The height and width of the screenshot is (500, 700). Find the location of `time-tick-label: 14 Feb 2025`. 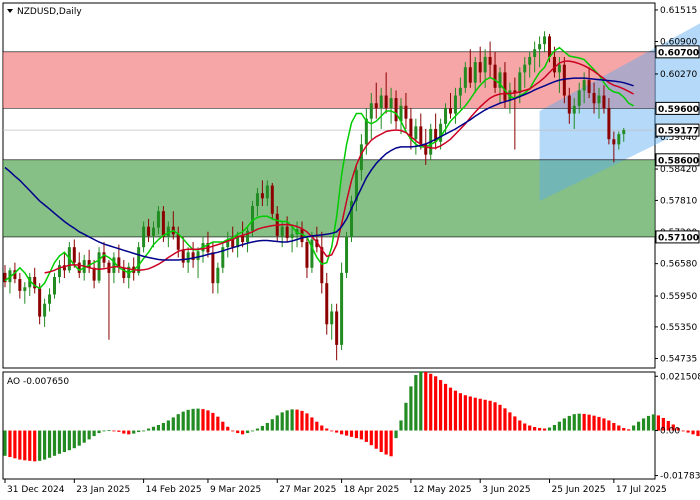

time-tick-label: 14 Feb 2025 is located at coordinates (174, 490).